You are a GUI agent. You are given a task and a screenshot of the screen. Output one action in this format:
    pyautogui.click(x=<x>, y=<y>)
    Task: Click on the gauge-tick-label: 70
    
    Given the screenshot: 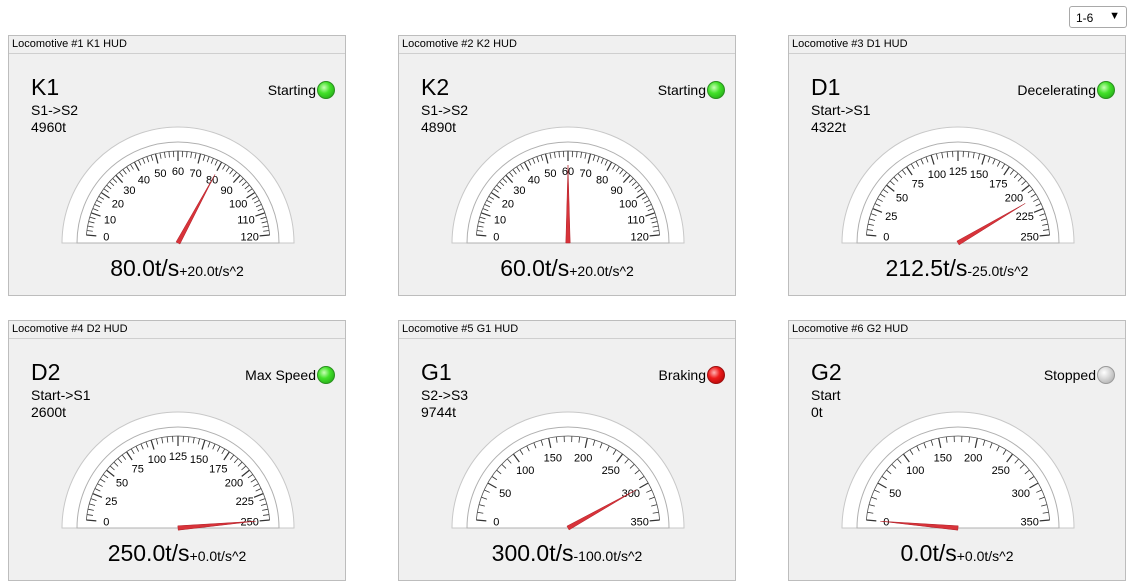 What is the action you would take?
    pyautogui.click(x=195, y=174)
    